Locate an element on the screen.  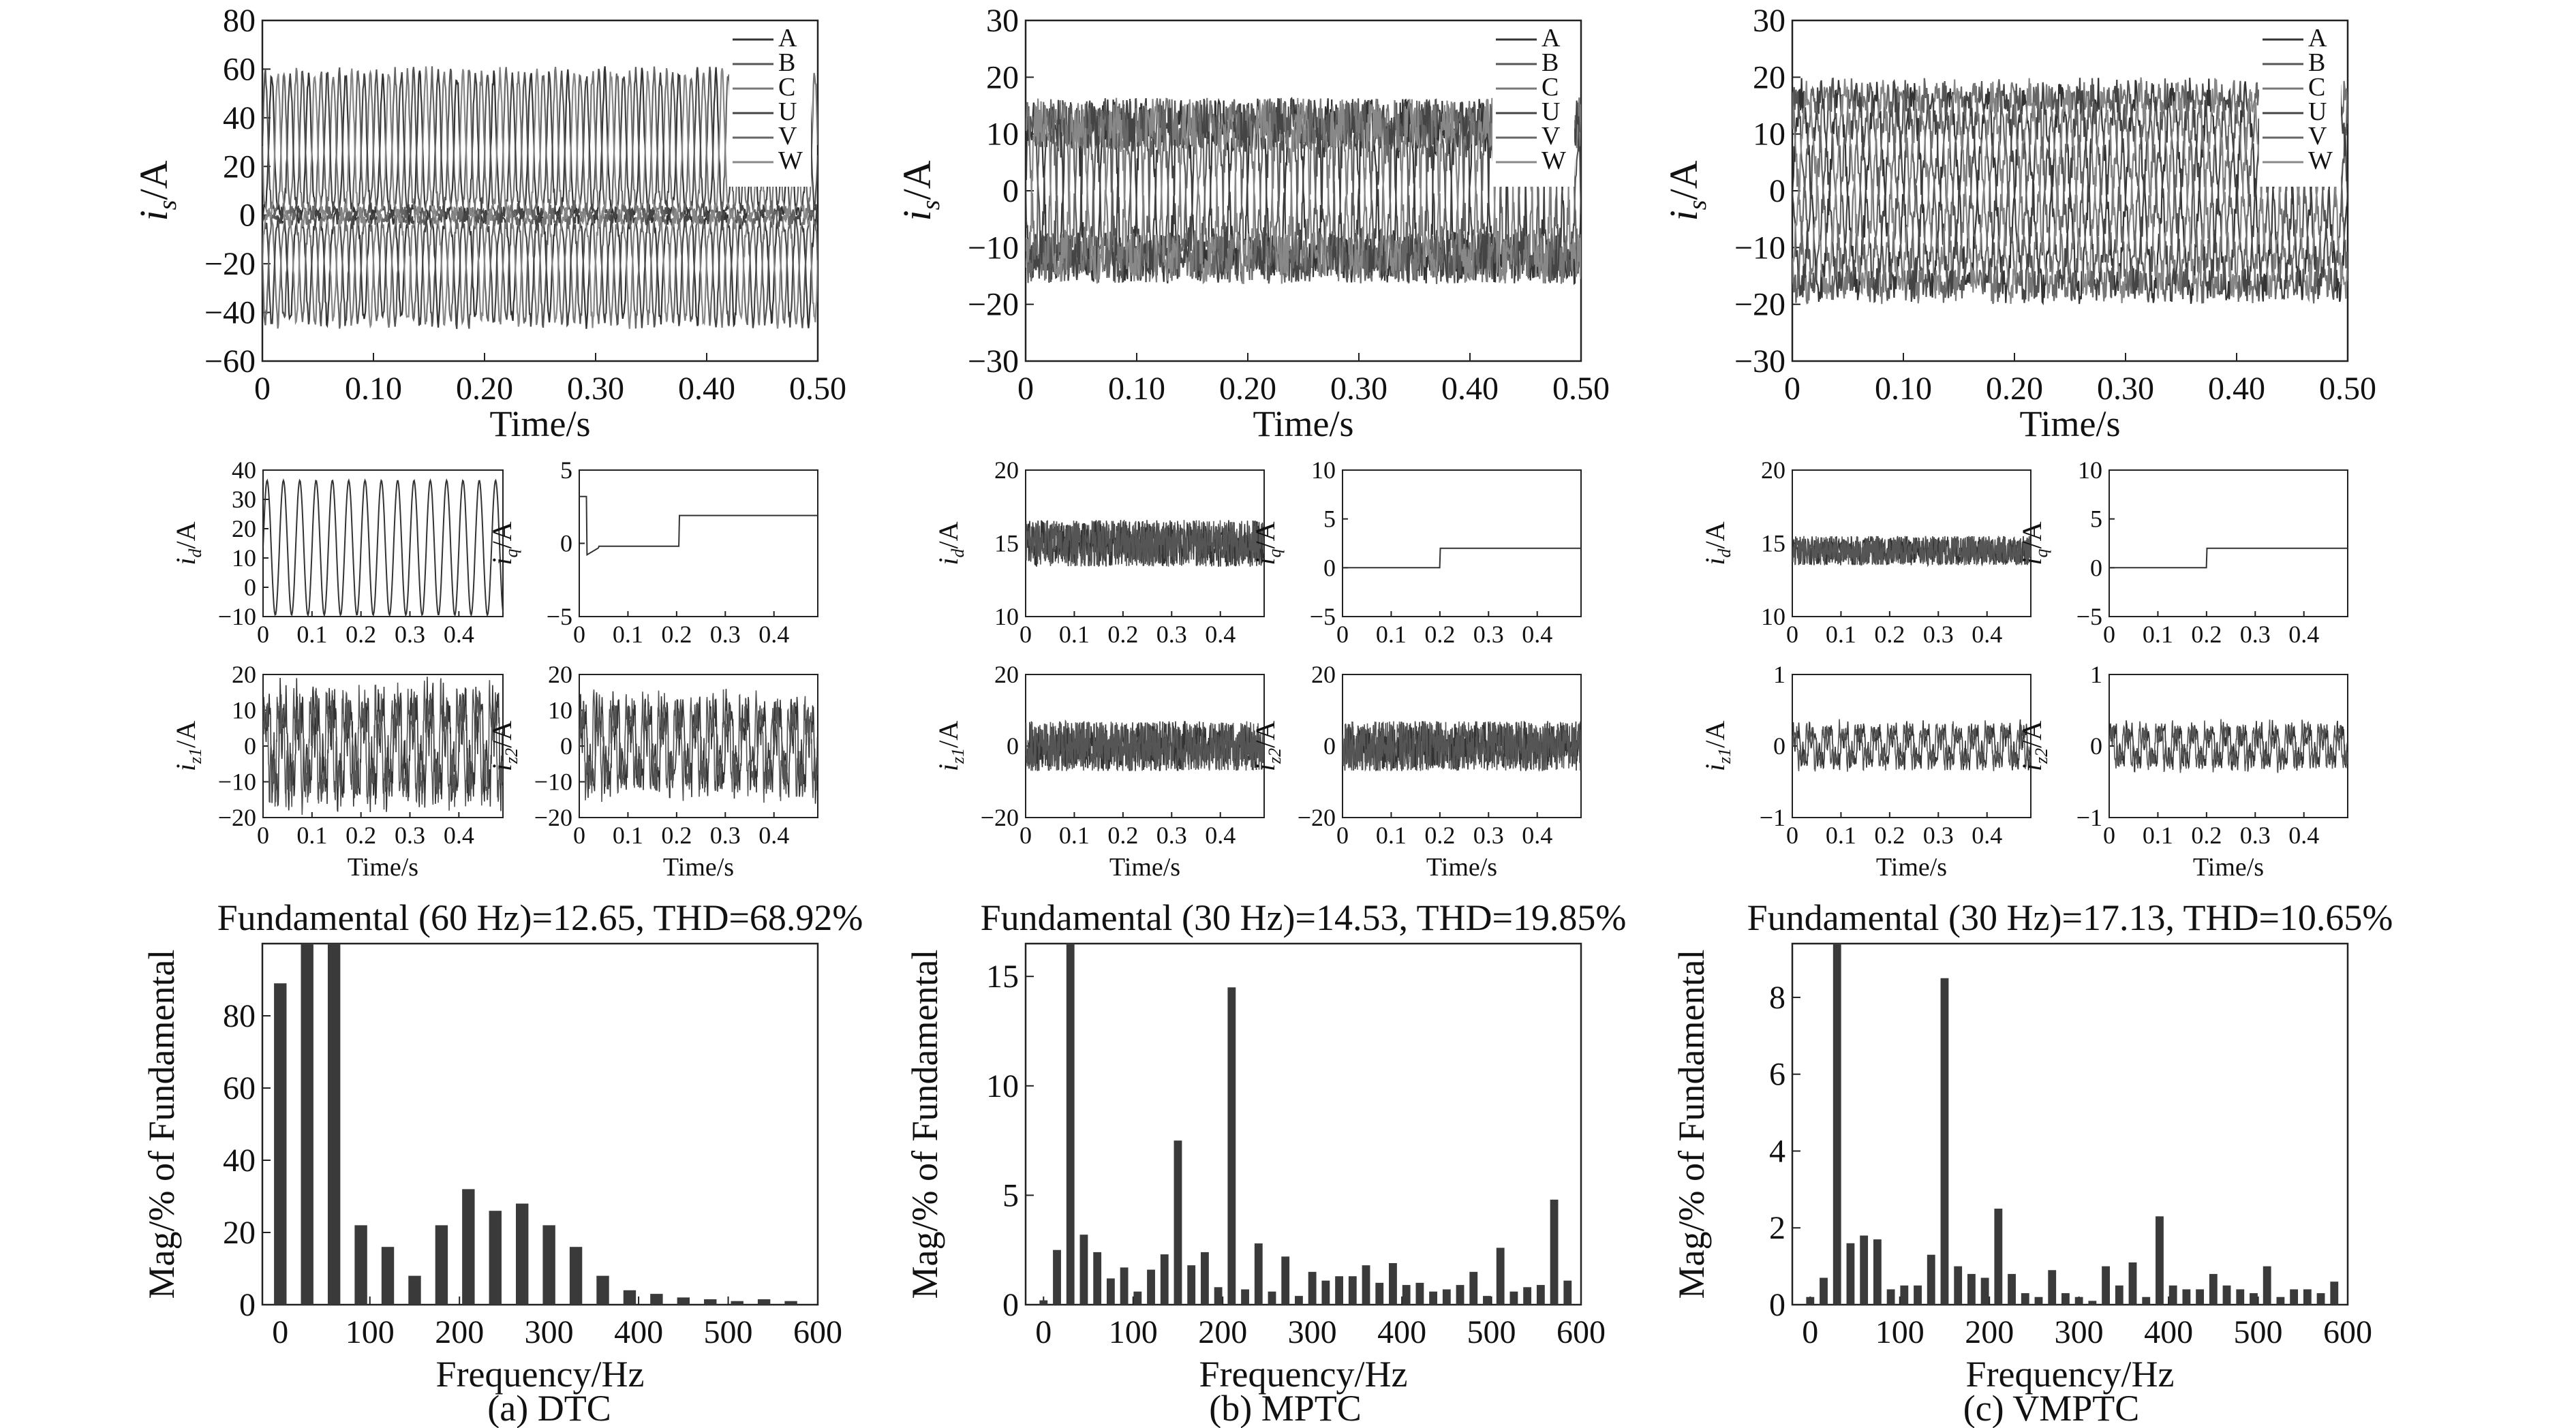
vmptc-iq-xtick-label: 0.1 is located at coordinates (2158, 634).